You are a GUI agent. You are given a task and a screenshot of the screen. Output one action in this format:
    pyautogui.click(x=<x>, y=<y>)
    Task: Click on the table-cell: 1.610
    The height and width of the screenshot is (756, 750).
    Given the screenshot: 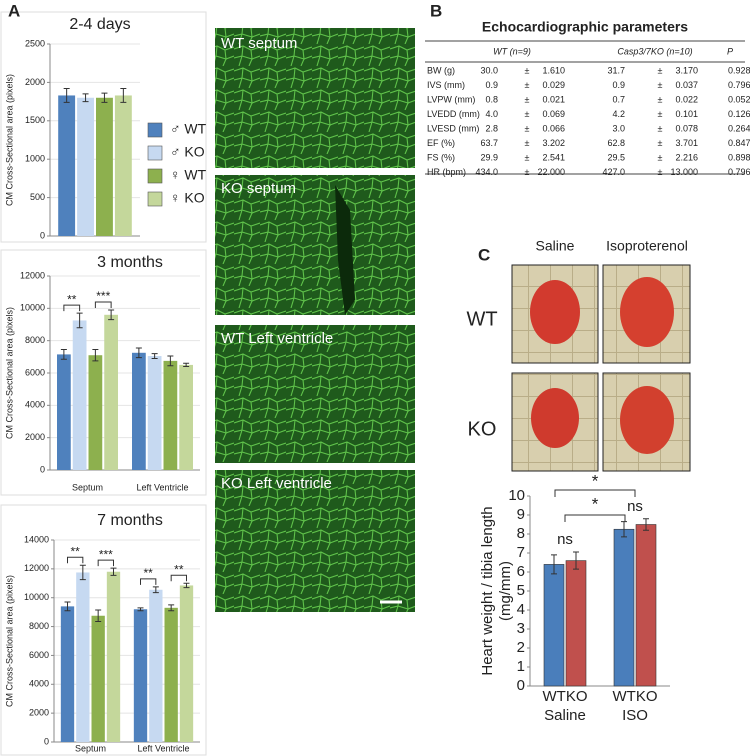 What is the action you would take?
    pyautogui.click(x=553, y=70)
    